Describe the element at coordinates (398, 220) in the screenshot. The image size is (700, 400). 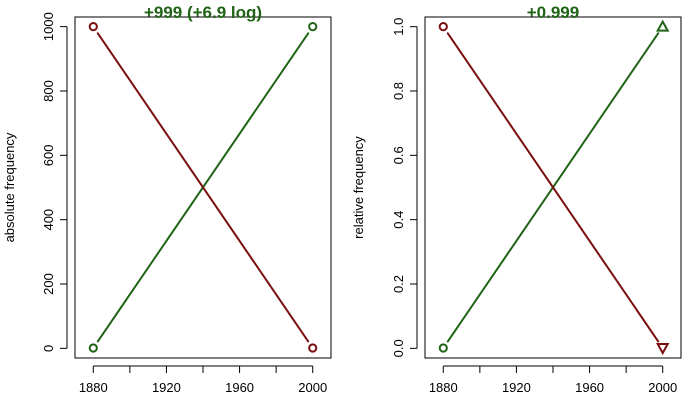
I see `y-tick-label: 0.4` at that location.